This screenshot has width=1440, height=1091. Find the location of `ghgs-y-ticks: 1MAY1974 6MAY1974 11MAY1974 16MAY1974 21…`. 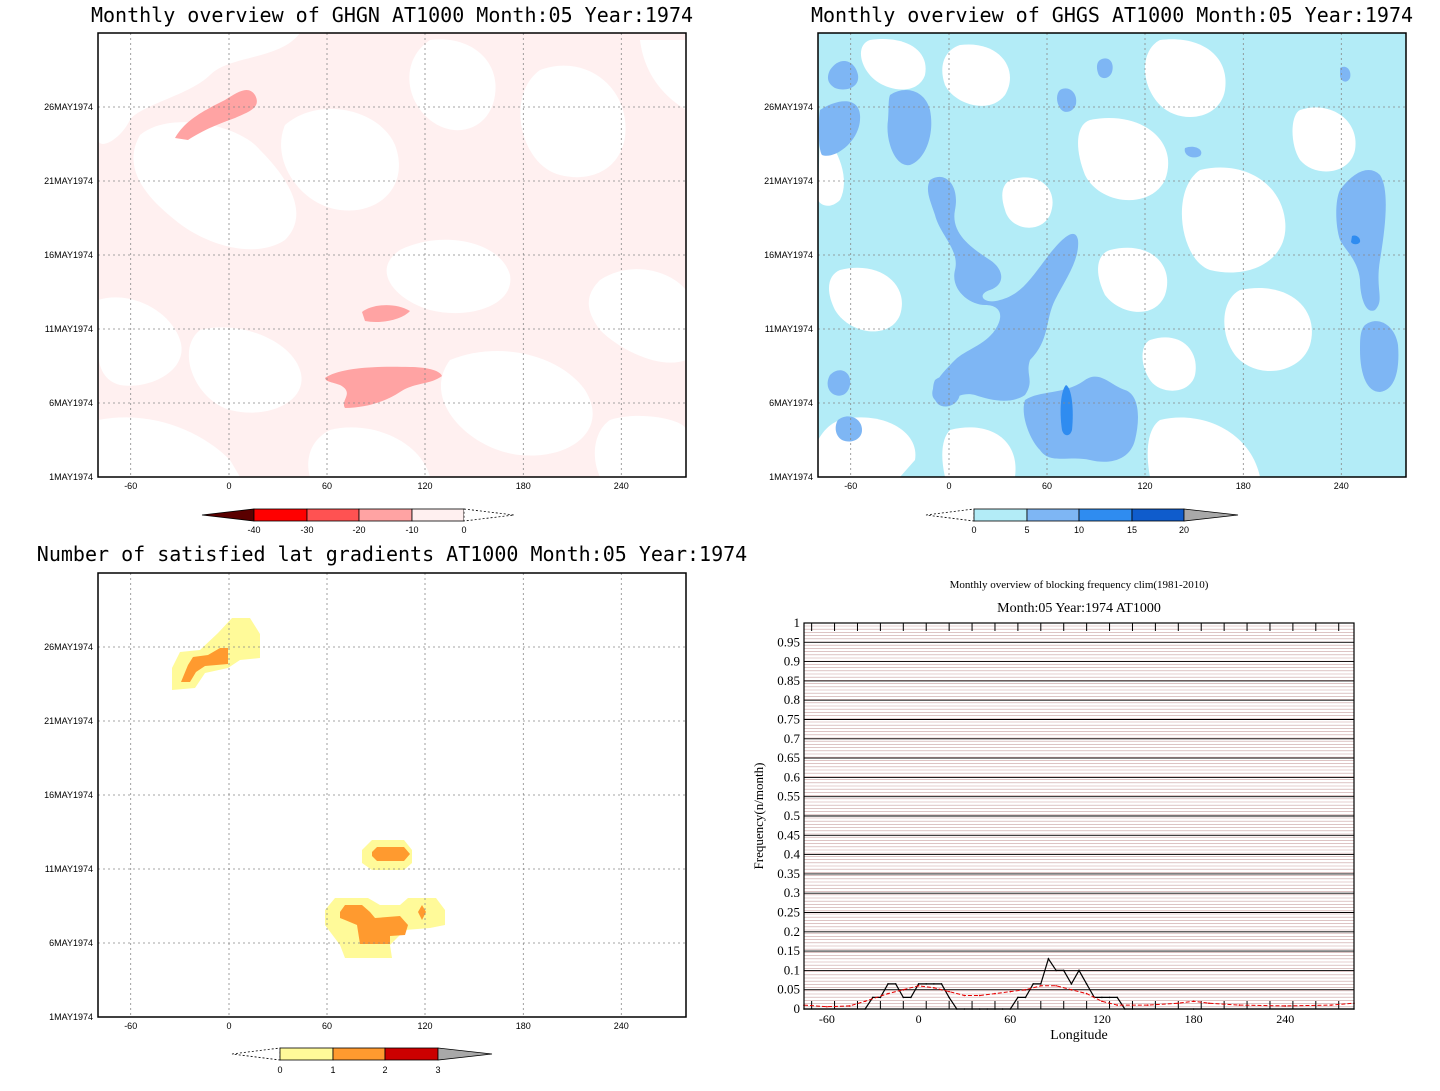

ghgs-y-ticks: 1MAY1974 6MAY1974 11MAY1974 16MAY1974 21… is located at coordinates (788, 292).